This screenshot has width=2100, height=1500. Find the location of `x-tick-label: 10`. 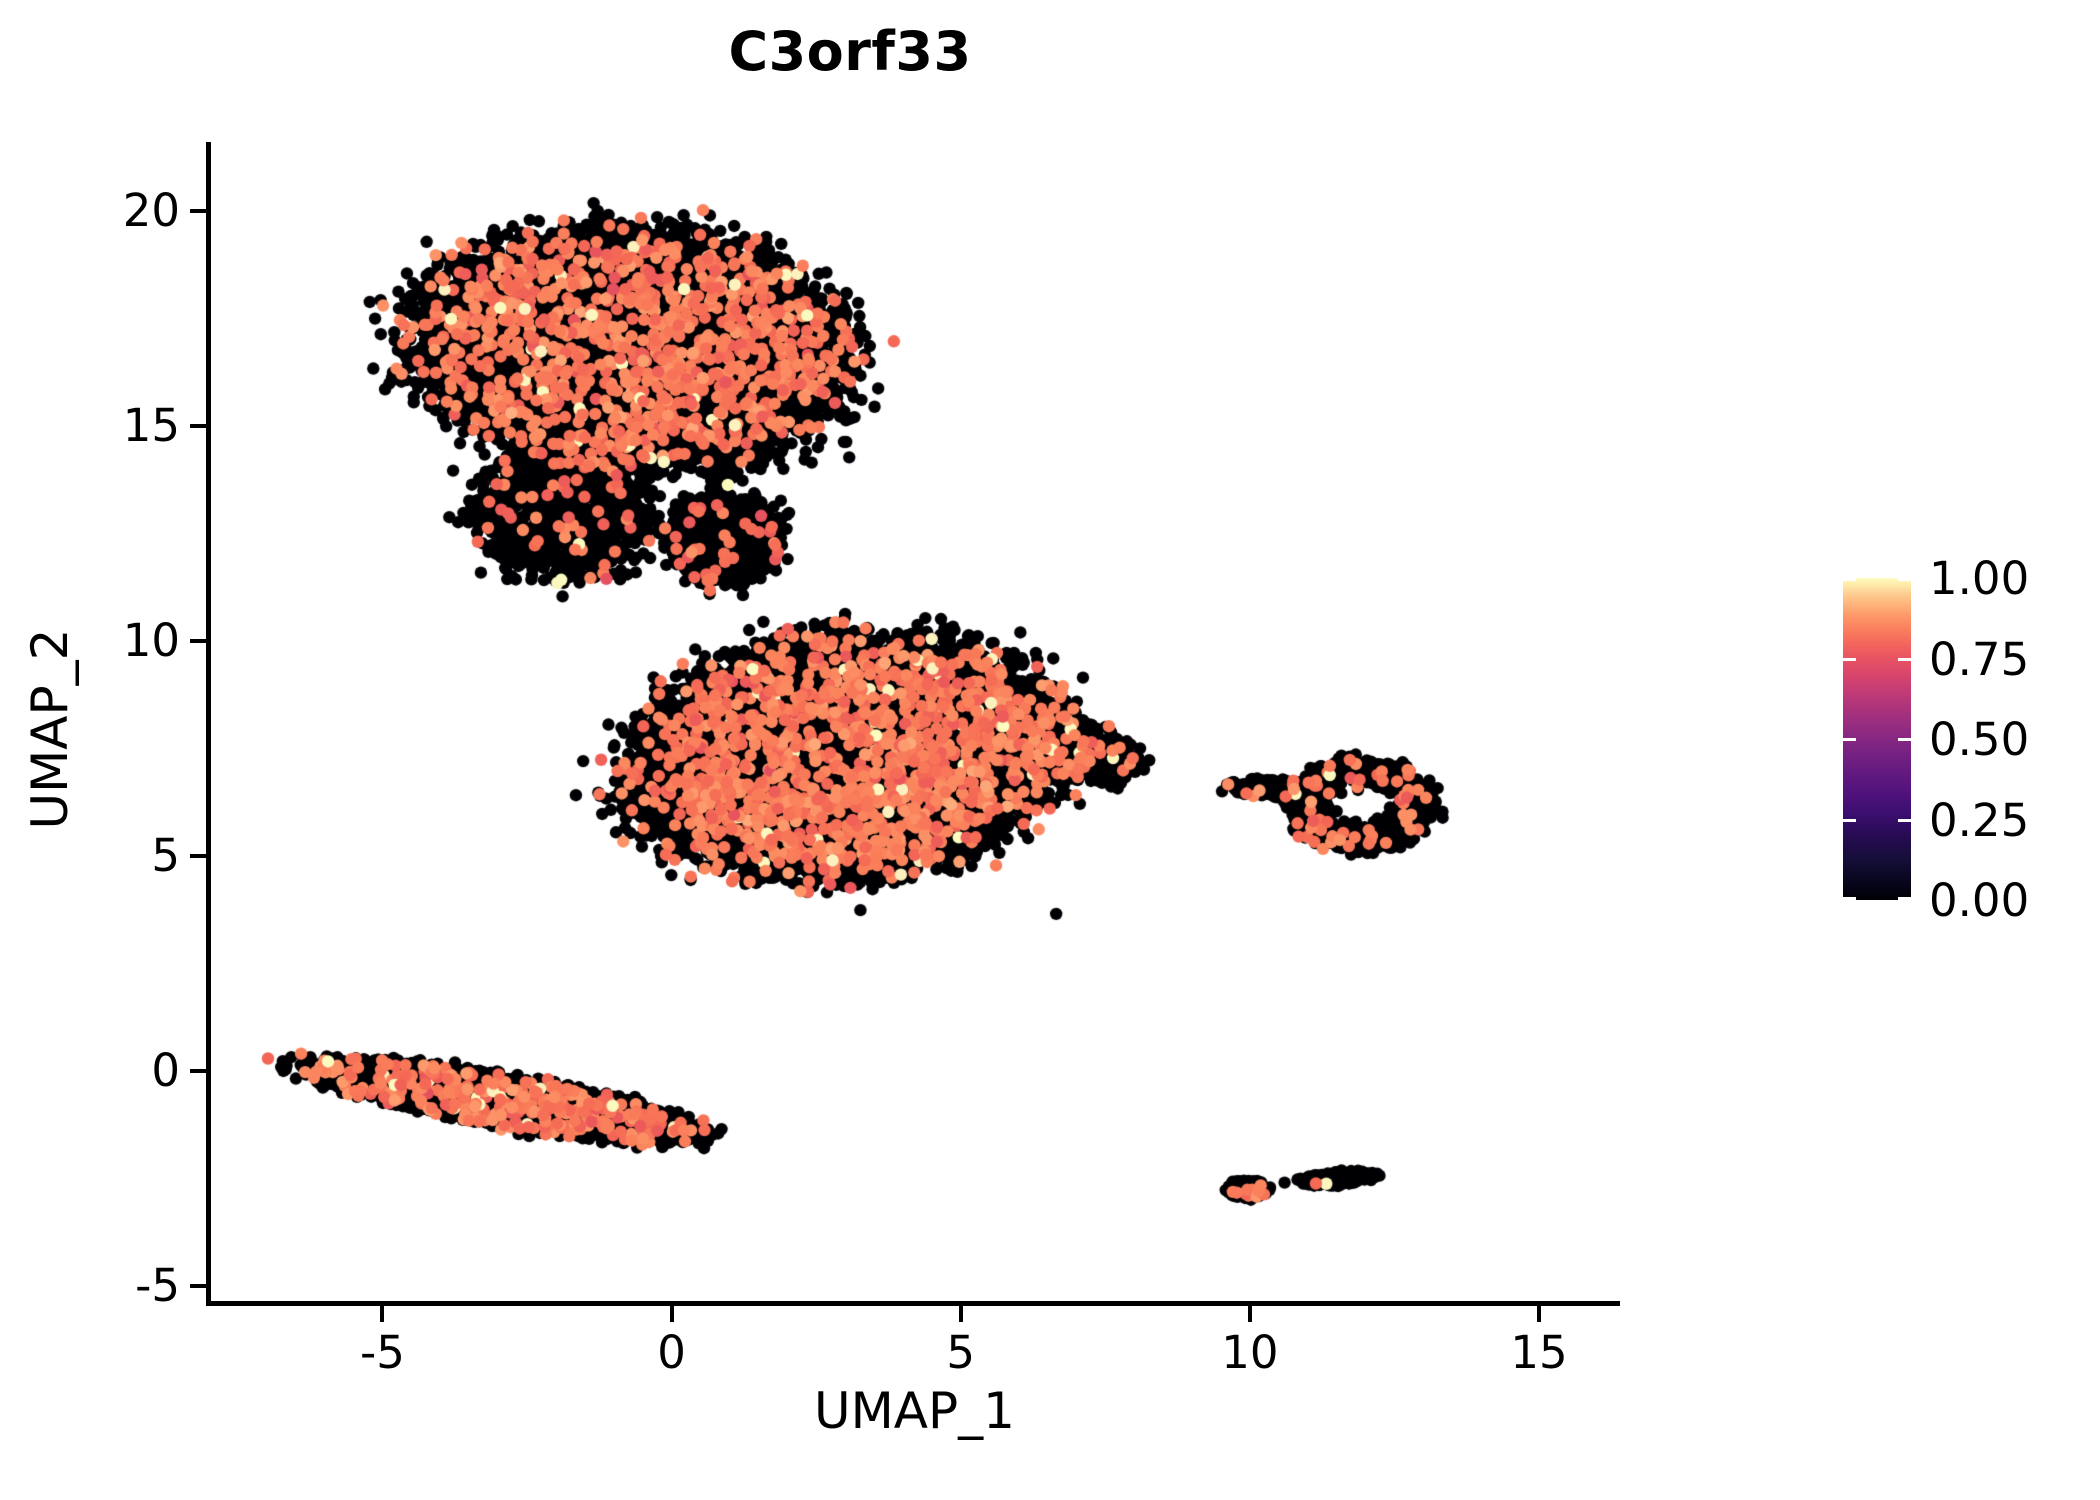

x-tick-label: 10 is located at coordinates (1250, 1352).